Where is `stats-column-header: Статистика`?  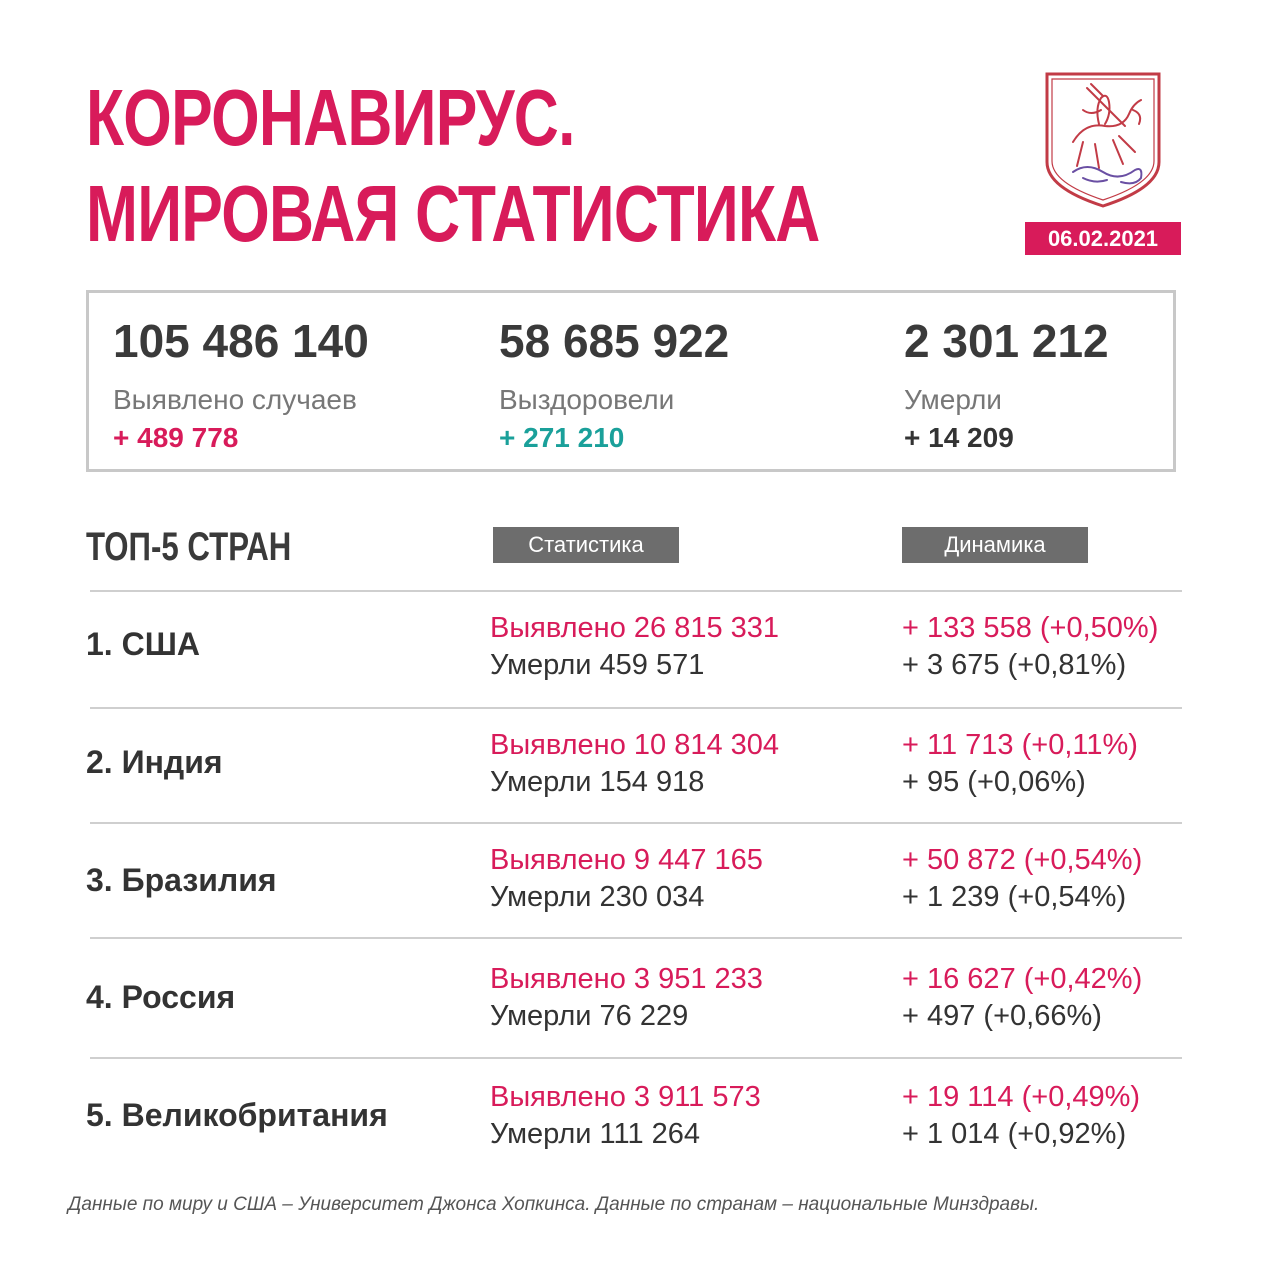
stats-column-header: Статистика is located at coordinates (586, 545).